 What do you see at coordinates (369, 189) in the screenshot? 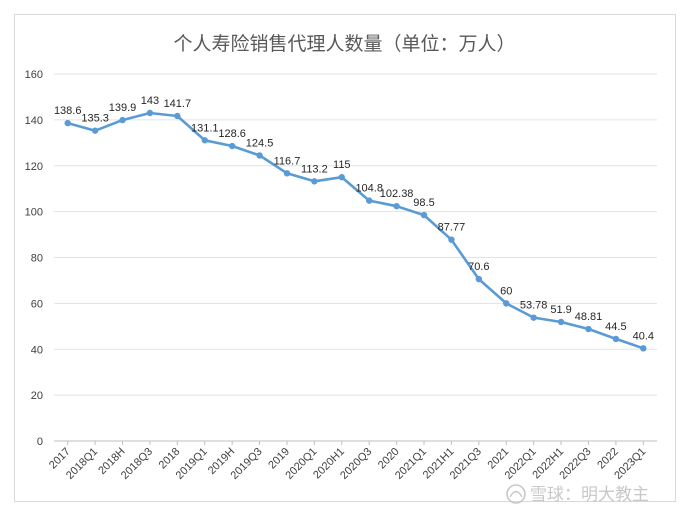
I see `data-label: 104.8` at bounding box center [369, 189].